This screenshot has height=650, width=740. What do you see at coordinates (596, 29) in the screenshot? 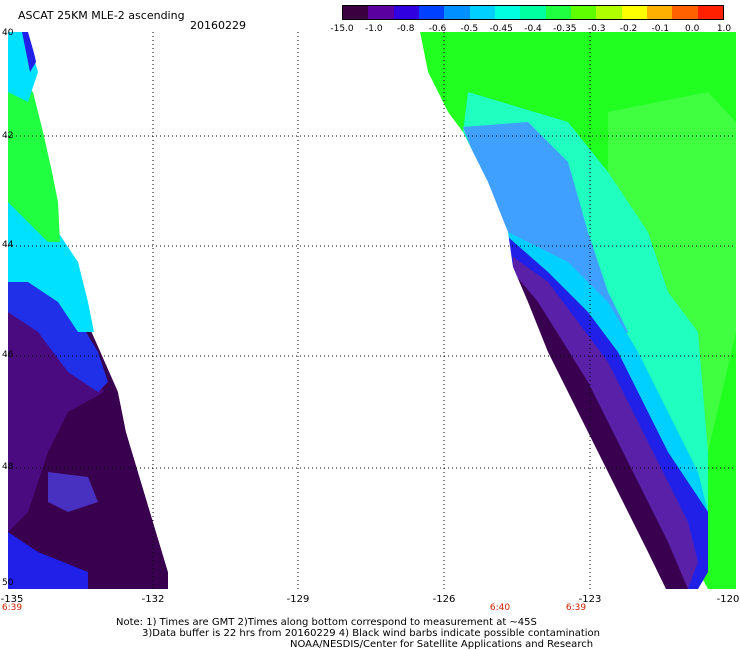
I see `color-scale-label: -0.3` at bounding box center [596, 29].